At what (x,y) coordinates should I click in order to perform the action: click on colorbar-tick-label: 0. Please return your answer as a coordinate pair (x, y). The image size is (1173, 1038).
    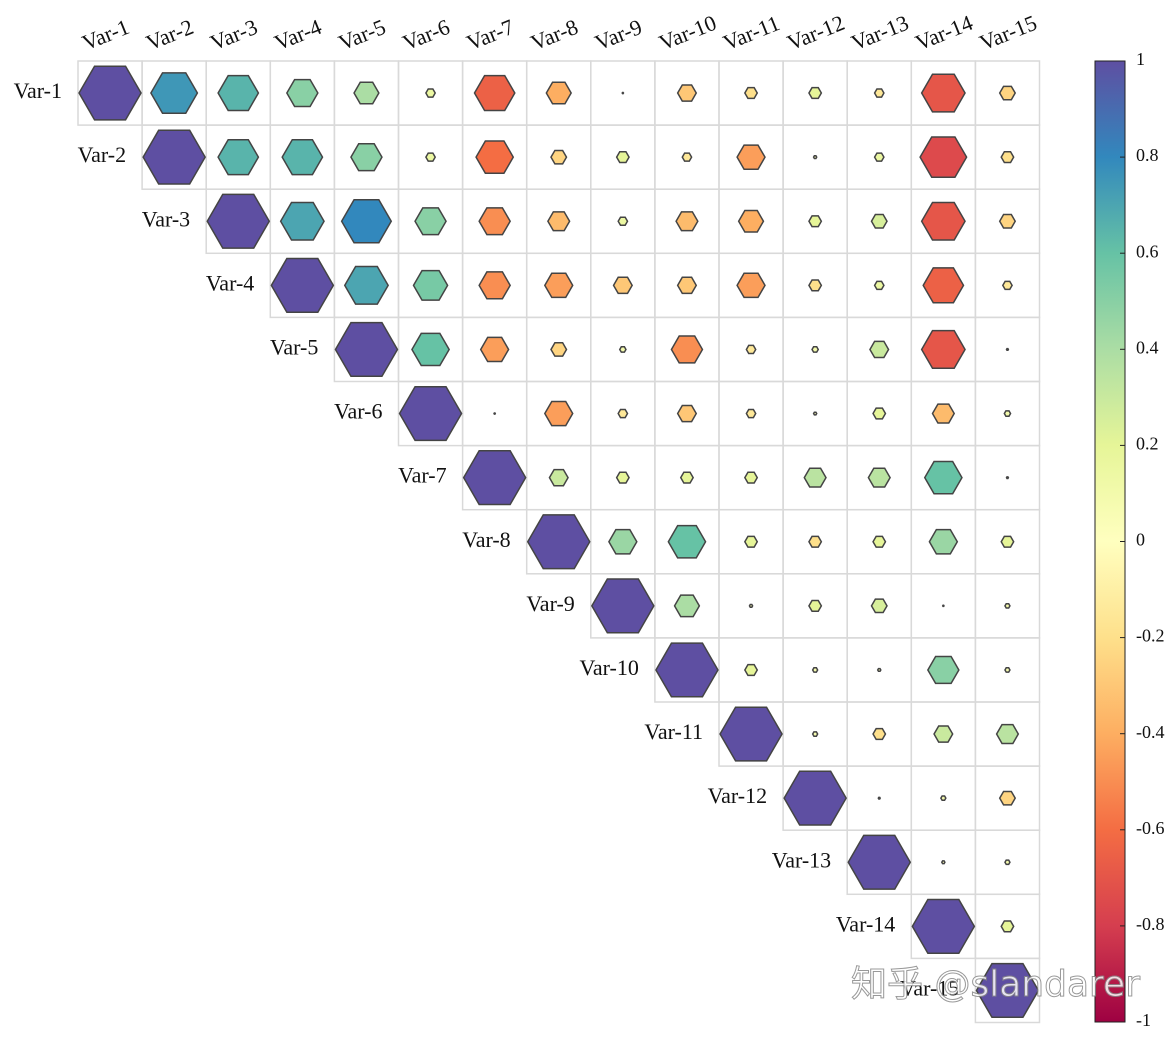
    Looking at the image, I should click on (1140, 540).